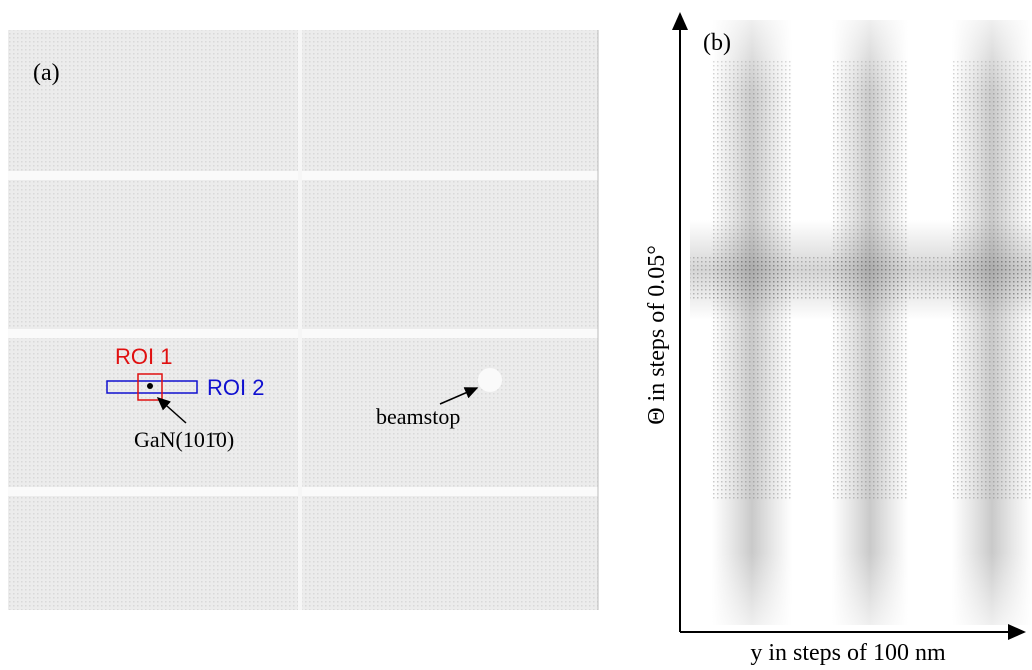 Image resolution: width=1032 pixels, height=670 pixels. I want to click on panel-label: (b), so click(717, 43).